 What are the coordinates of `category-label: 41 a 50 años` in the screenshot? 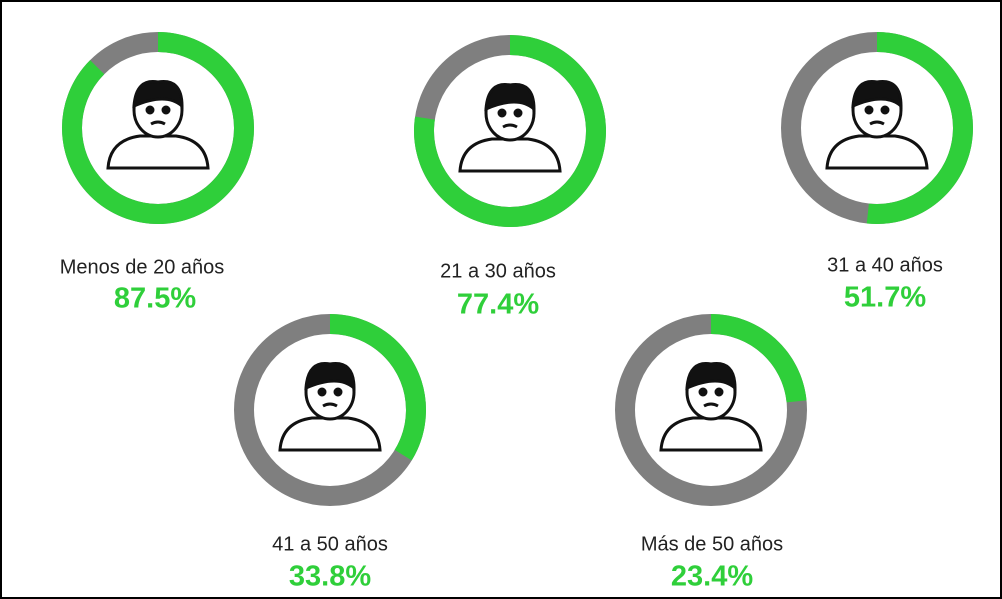 It's located at (330, 544).